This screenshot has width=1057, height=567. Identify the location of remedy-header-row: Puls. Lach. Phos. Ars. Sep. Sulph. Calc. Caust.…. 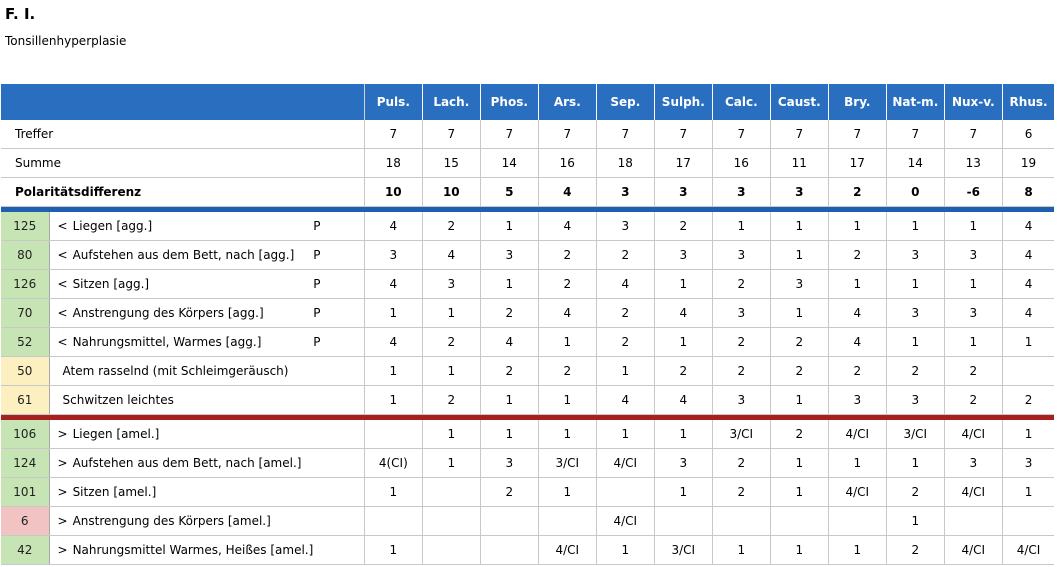
(528, 102).